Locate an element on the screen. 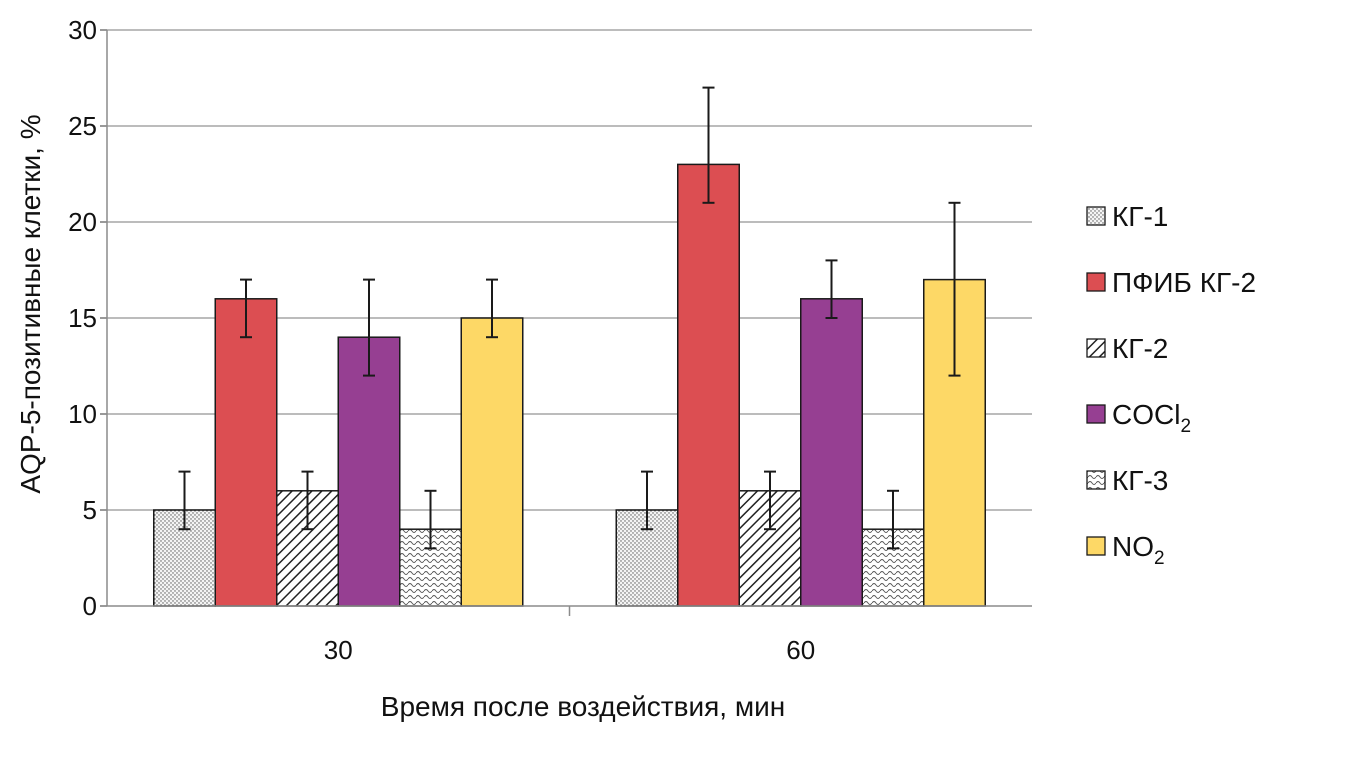 The width and height of the screenshot is (1357, 774). legend-label: COCl2 is located at coordinates (1151, 418).